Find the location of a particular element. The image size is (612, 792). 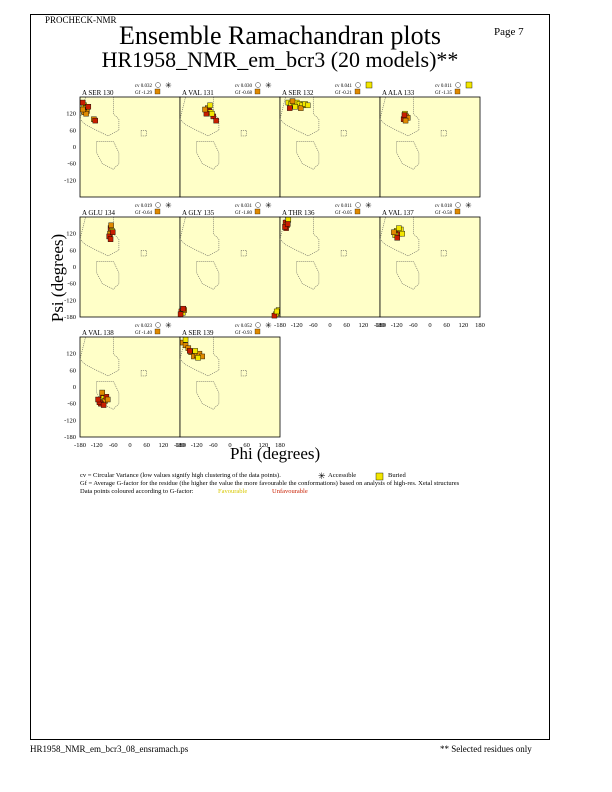

panel-gf: Gf -0.58 is located at coordinates (443, 213).